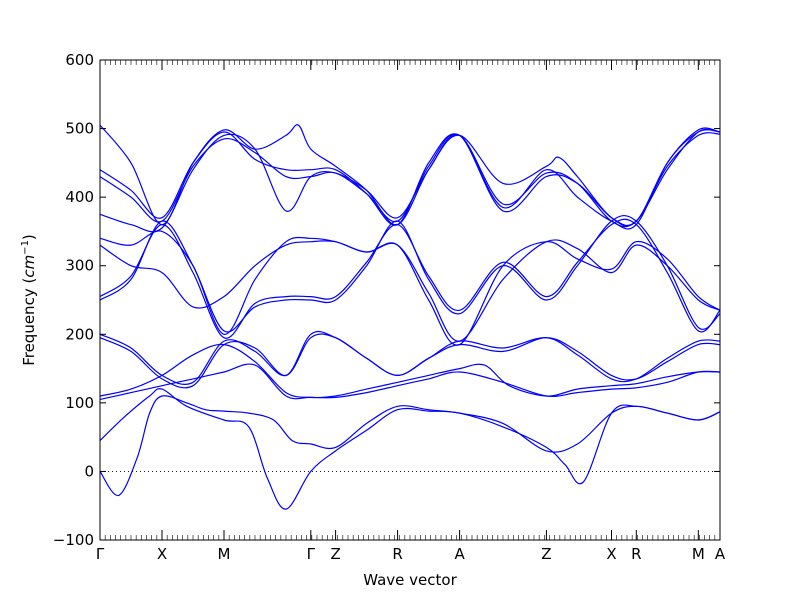 This screenshot has height=600, width=800. Describe the element at coordinates (79, 60) in the screenshot. I see `y-tick-label: 600` at that location.